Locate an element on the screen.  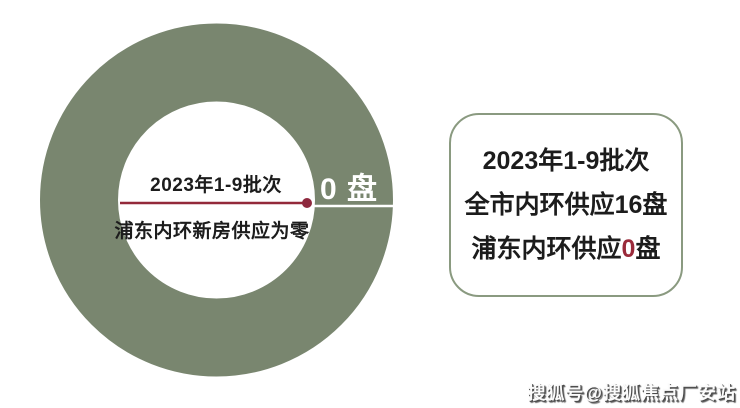
summary-line-pudong-suffix: 盘 is located at coordinates (648, 249).